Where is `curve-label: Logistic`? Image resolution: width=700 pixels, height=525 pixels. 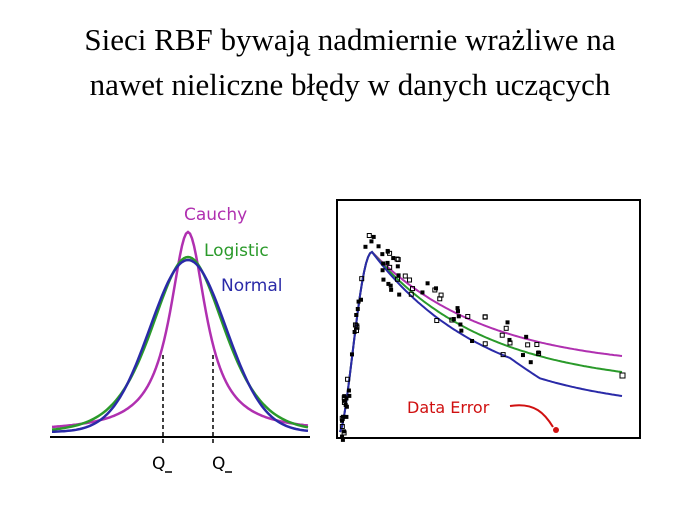 curve-label: Logistic is located at coordinates (236, 251).